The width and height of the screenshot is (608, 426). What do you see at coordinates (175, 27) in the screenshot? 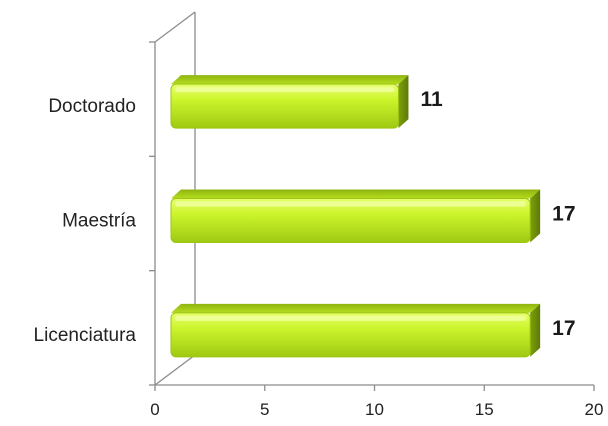
I see `top-depth-line` at bounding box center [175, 27].